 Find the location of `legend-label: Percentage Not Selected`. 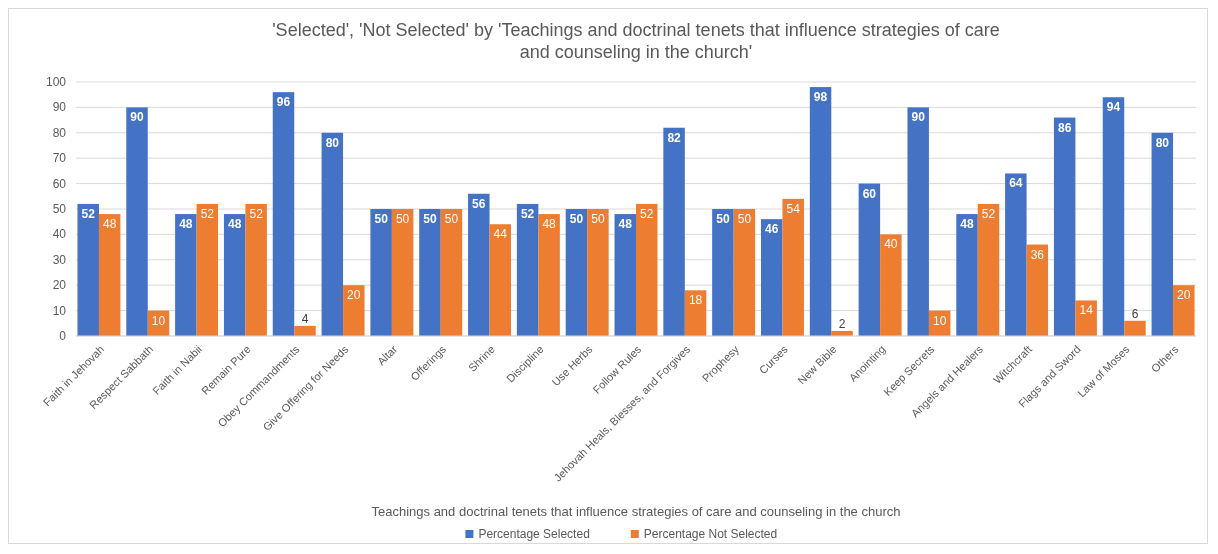

legend-label: Percentage Not Selected is located at coordinates (710, 534).